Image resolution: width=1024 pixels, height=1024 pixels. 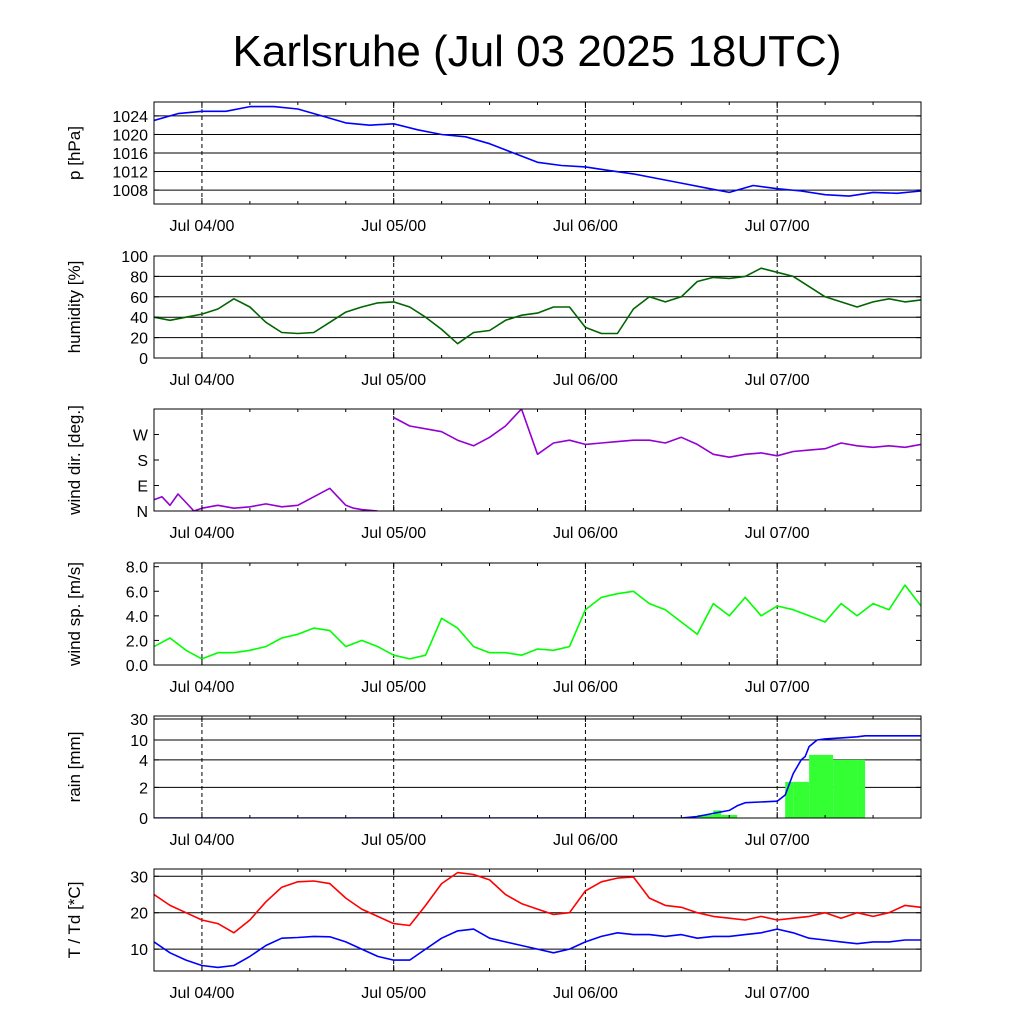 What do you see at coordinates (141, 436) in the screenshot?
I see `y-tick-label: W` at bounding box center [141, 436].